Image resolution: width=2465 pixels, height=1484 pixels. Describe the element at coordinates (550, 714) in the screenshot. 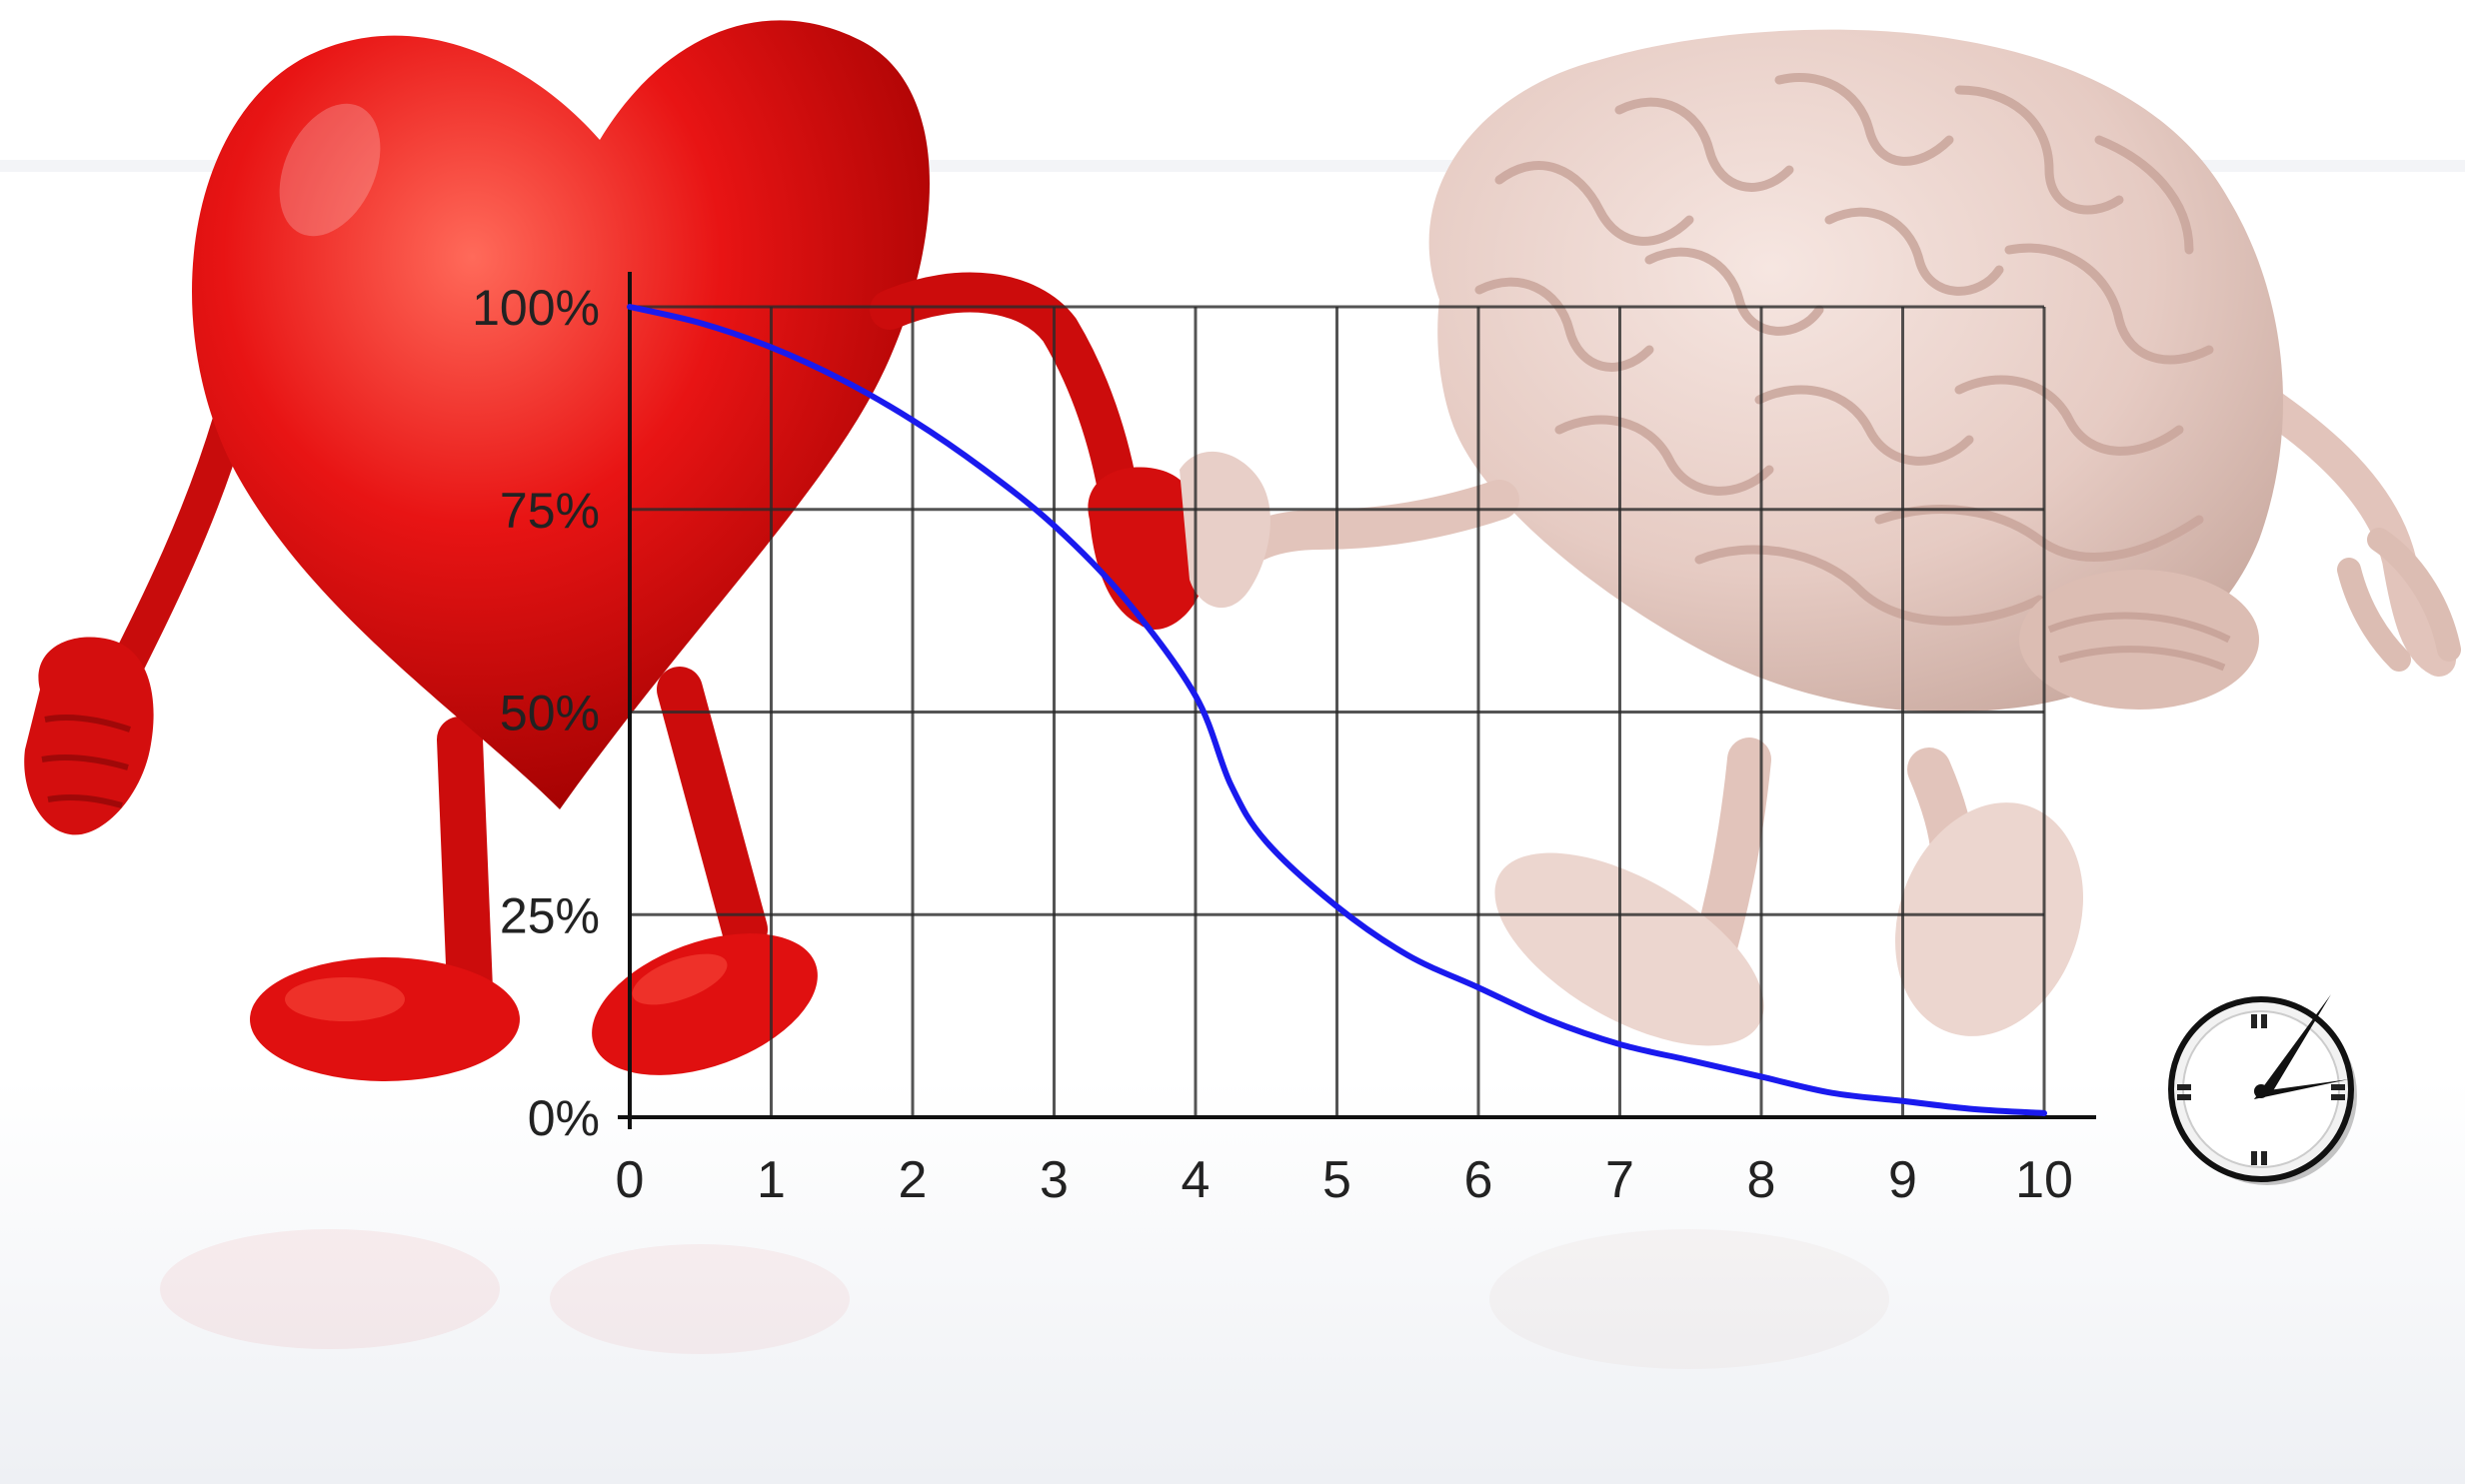

I see `y-tick-label: 50%` at that location.